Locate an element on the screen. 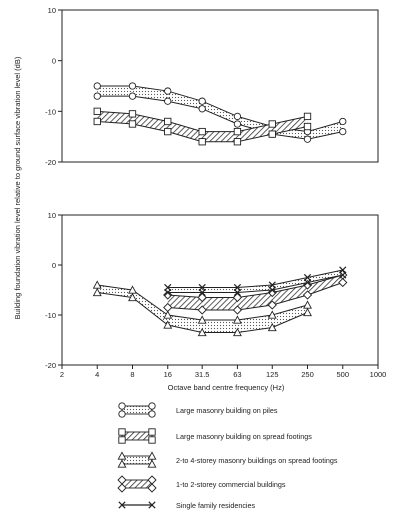  x-tick-label: 500 is located at coordinates (342, 374).